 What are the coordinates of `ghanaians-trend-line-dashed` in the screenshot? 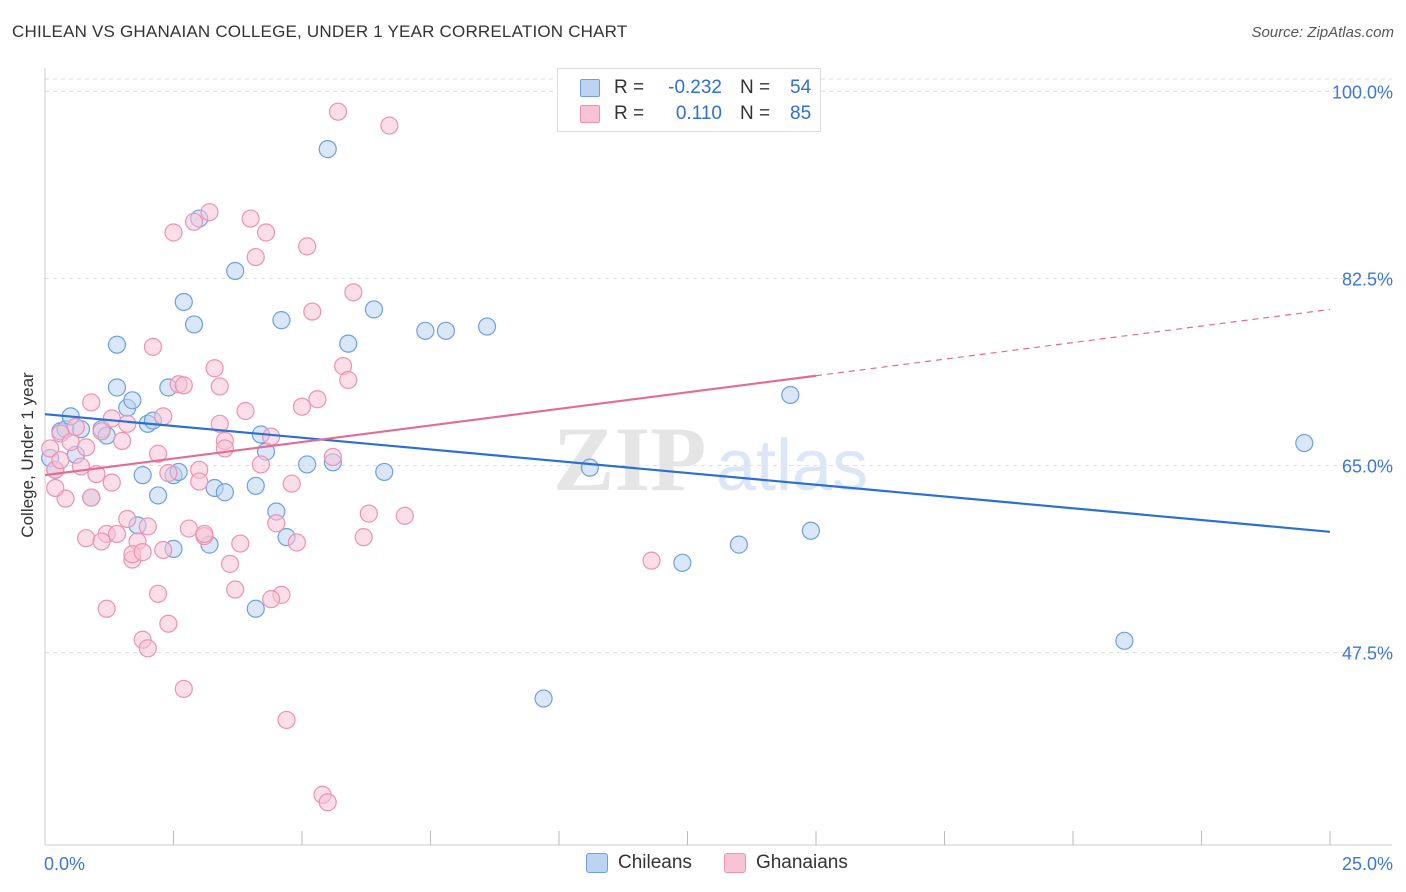 It's located at (1073, 342).